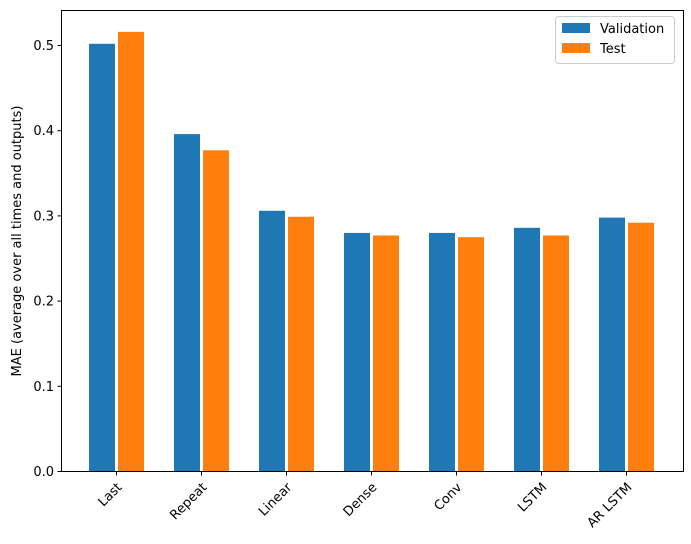  Describe the element at coordinates (632, 29) in the screenshot. I see `legend-label-validation: Validation` at that location.